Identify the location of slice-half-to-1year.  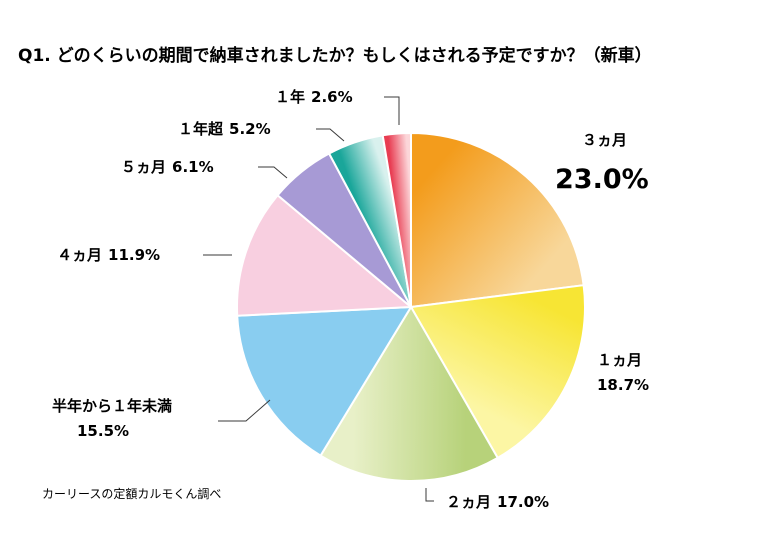
(324, 381).